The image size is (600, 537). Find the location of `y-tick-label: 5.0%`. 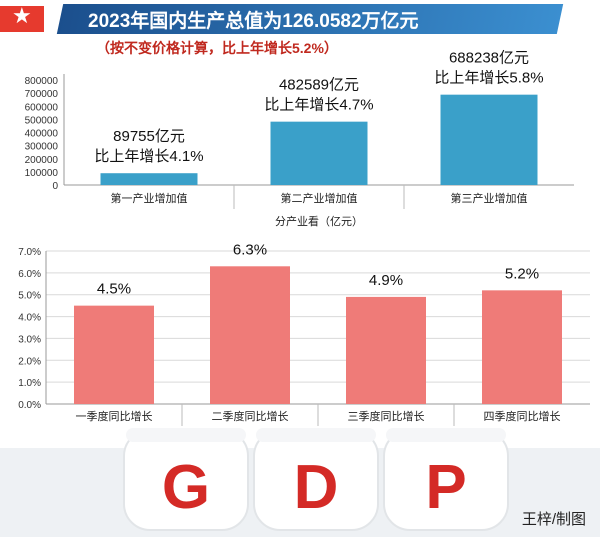

y-tick-label: 5.0% is located at coordinates (29, 296).